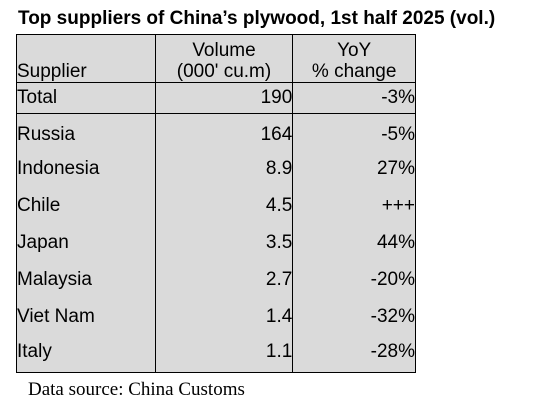 This screenshot has width=552, height=405. What do you see at coordinates (86, 169) in the screenshot?
I see `supplier-name: Indonesia` at bounding box center [86, 169].